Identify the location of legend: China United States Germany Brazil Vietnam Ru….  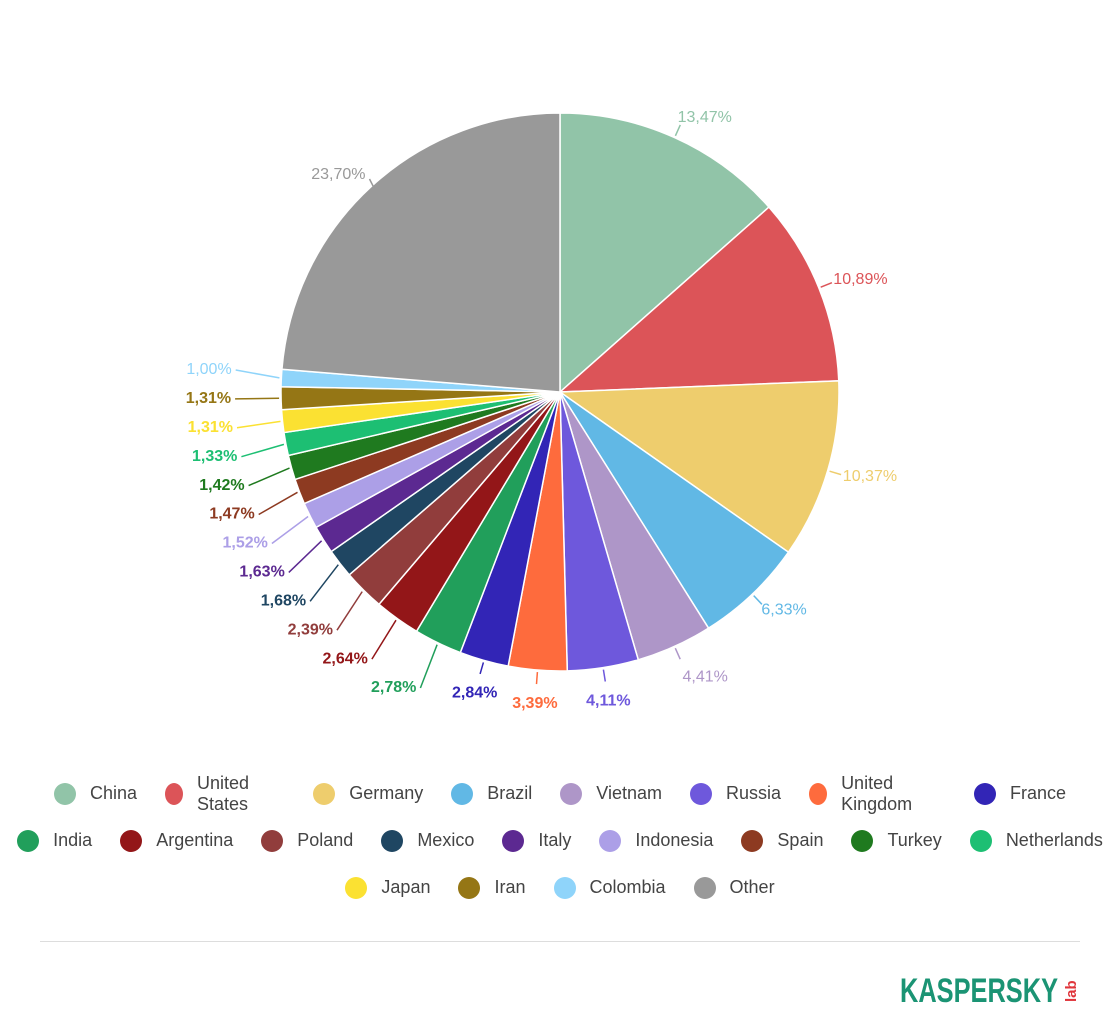
(560, 840).